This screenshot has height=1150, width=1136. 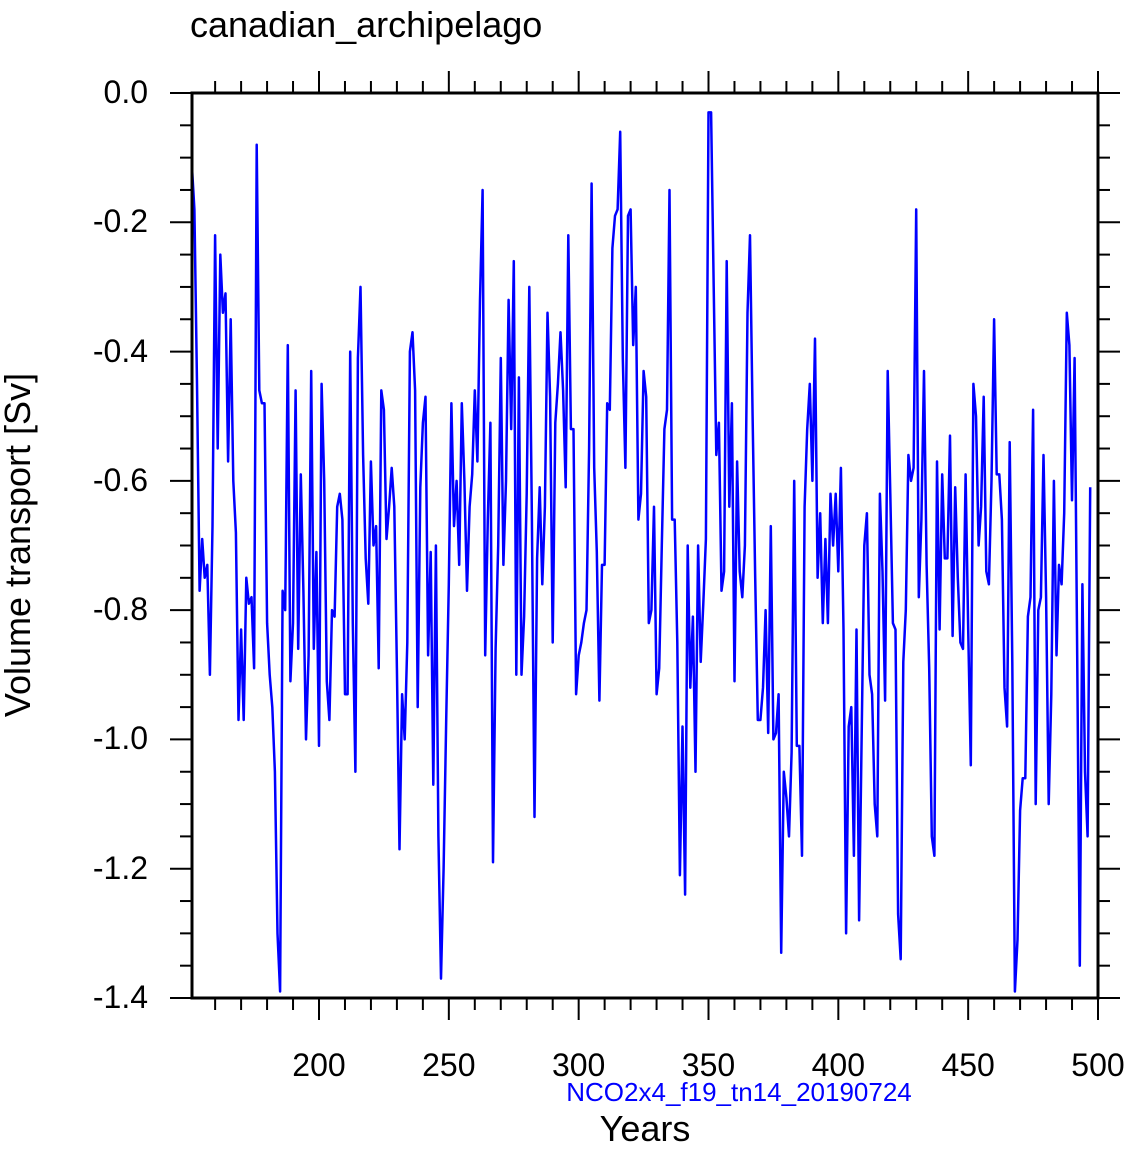 What do you see at coordinates (120, 350) in the screenshot?
I see `y-tick-label: -0.4` at bounding box center [120, 350].